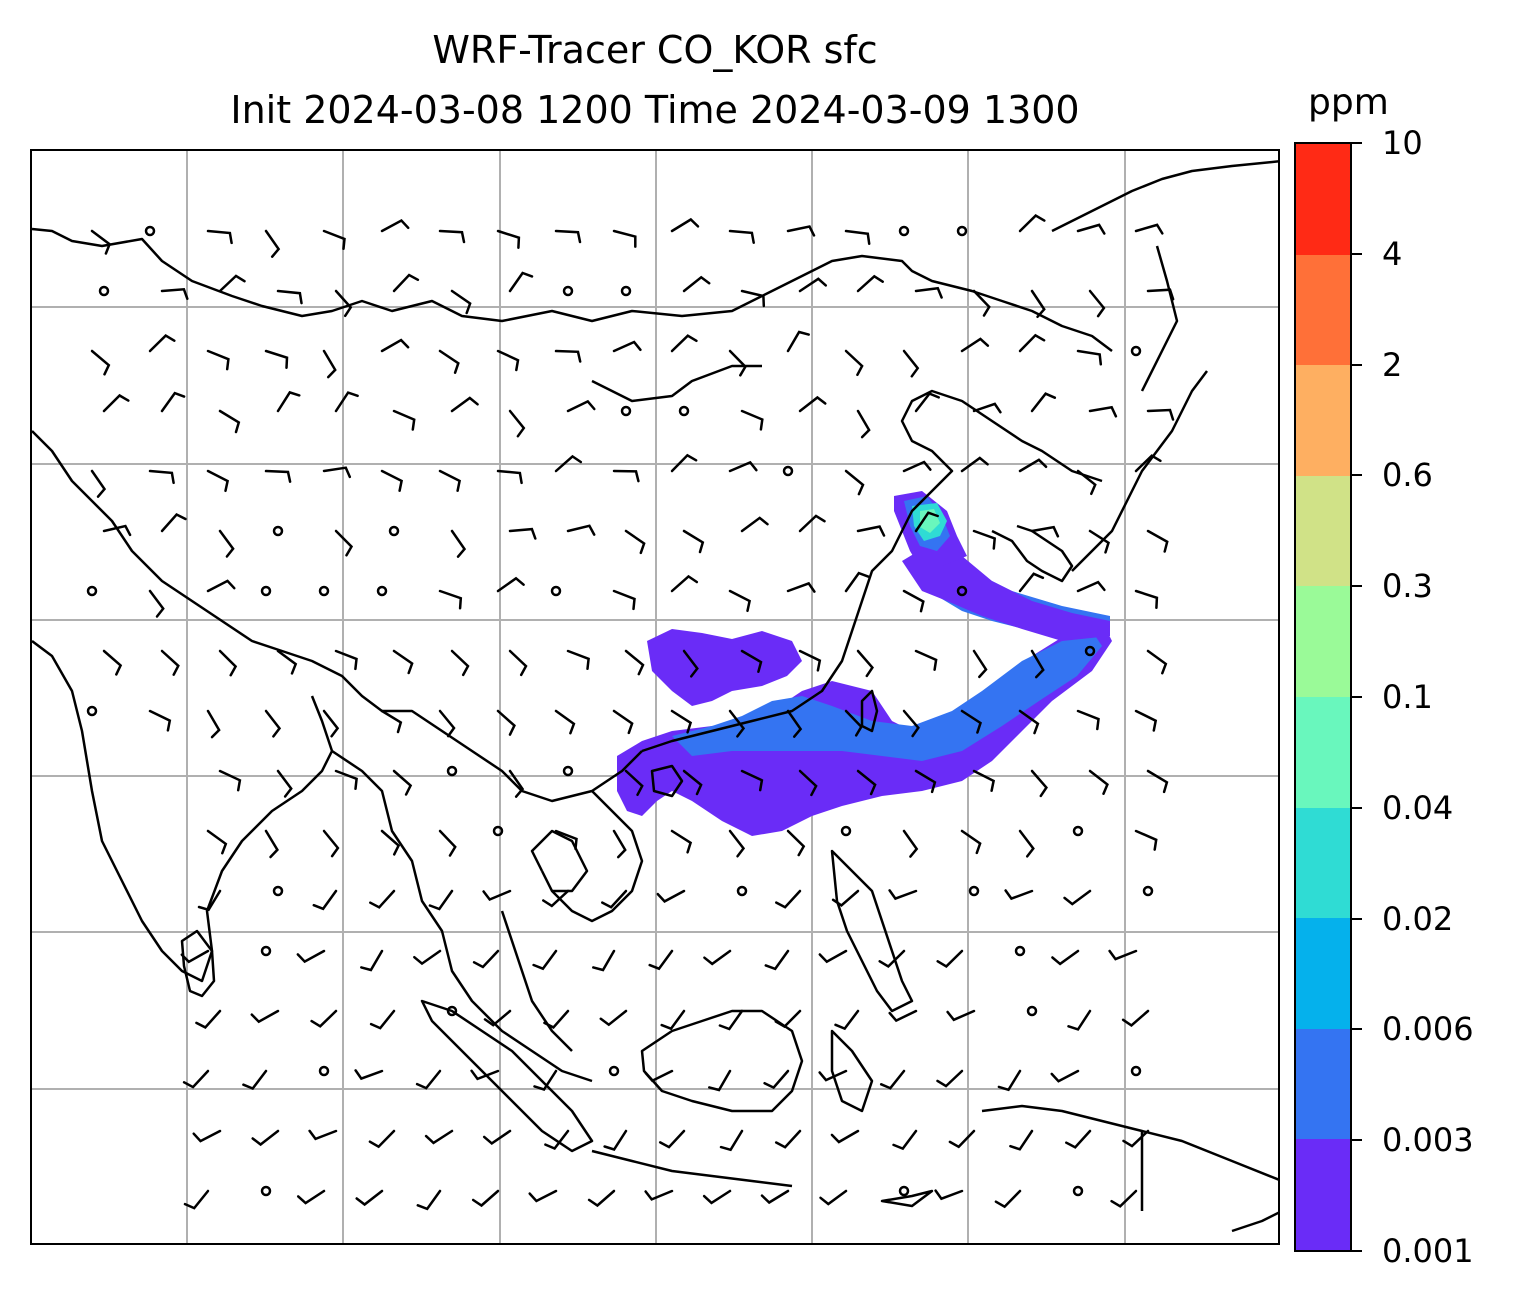 The image size is (1528, 1306). What do you see at coordinates (1407, 475) in the screenshot?
I see `colorbar-tick-label: 0.6` at bounding box center [1407, 475].